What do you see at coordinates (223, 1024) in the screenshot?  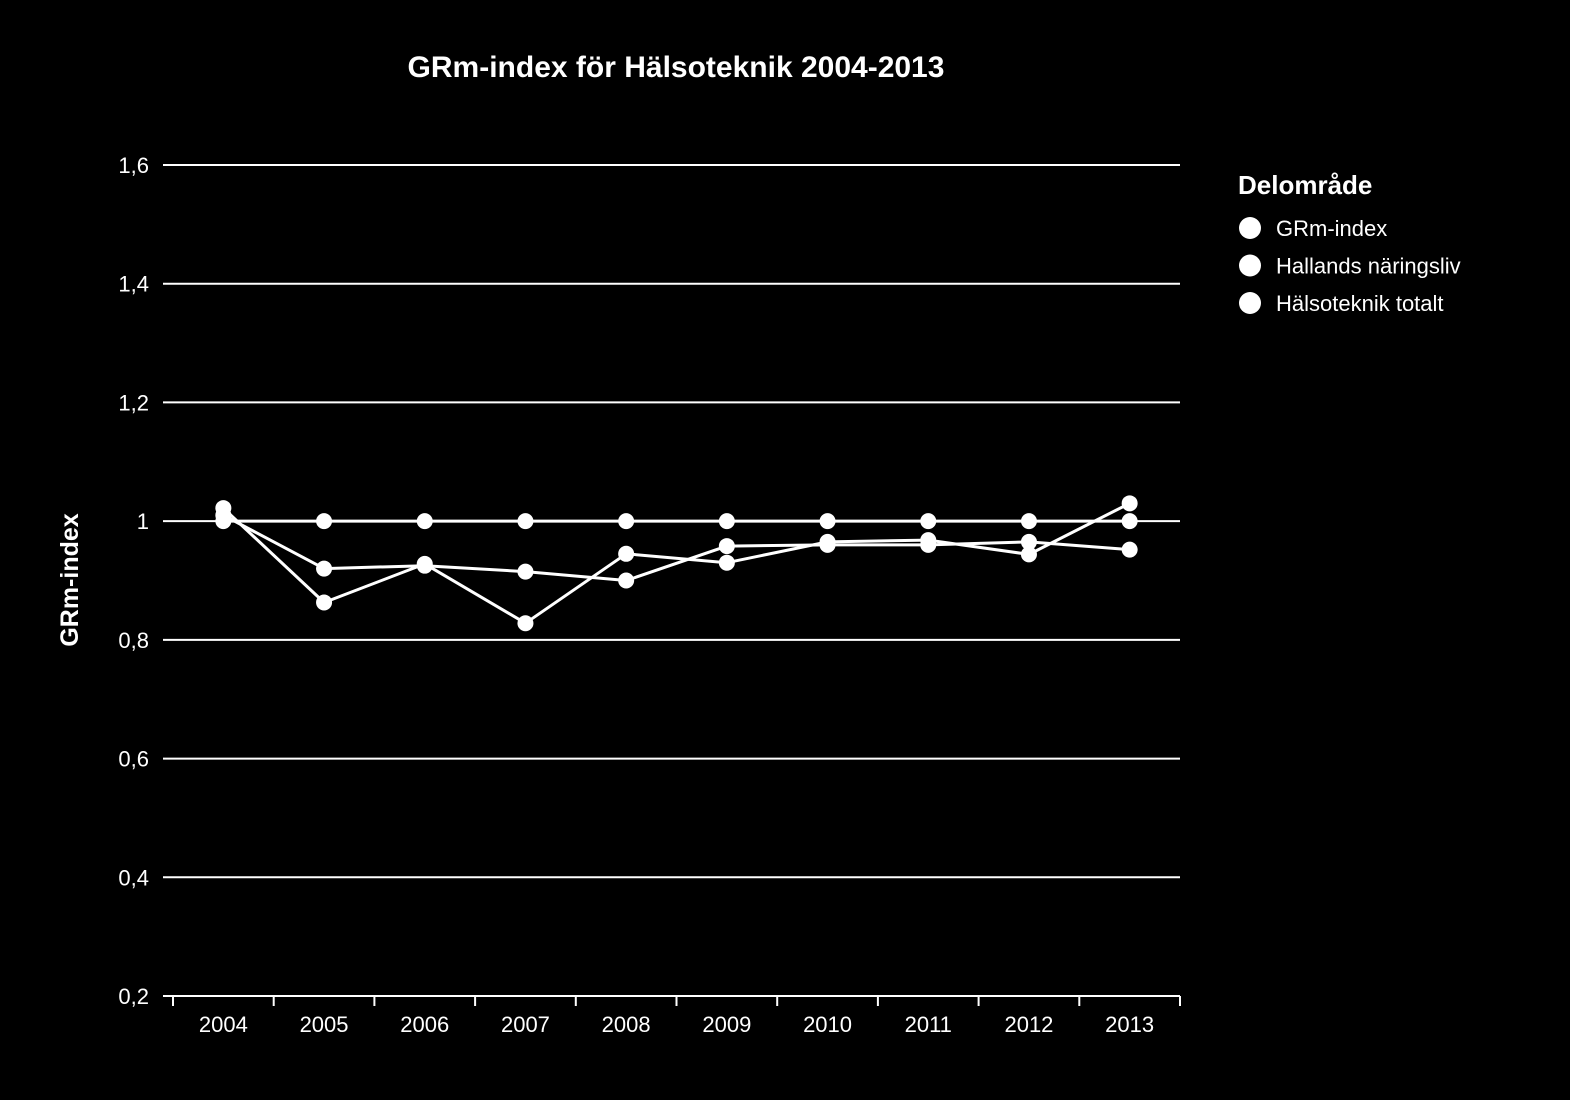 I see `x-tick-label: 2004` at bounding box center [223, 1024].